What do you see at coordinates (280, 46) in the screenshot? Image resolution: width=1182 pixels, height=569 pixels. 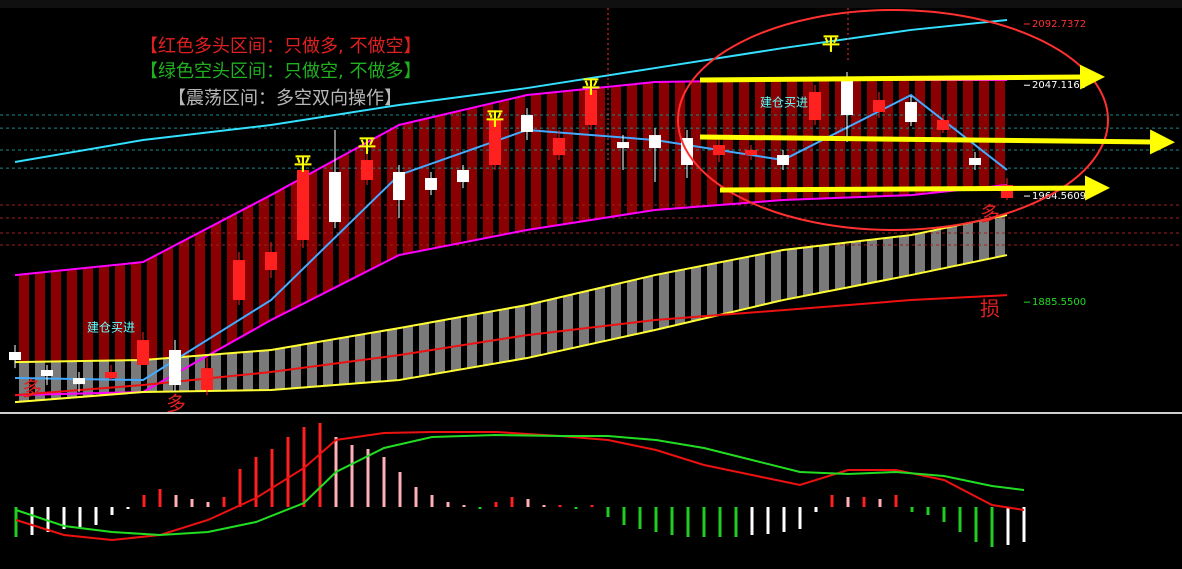 I see `strategy-note: 【红色多头区间：只做多, 不做空】` at bounding box center [280, 46].